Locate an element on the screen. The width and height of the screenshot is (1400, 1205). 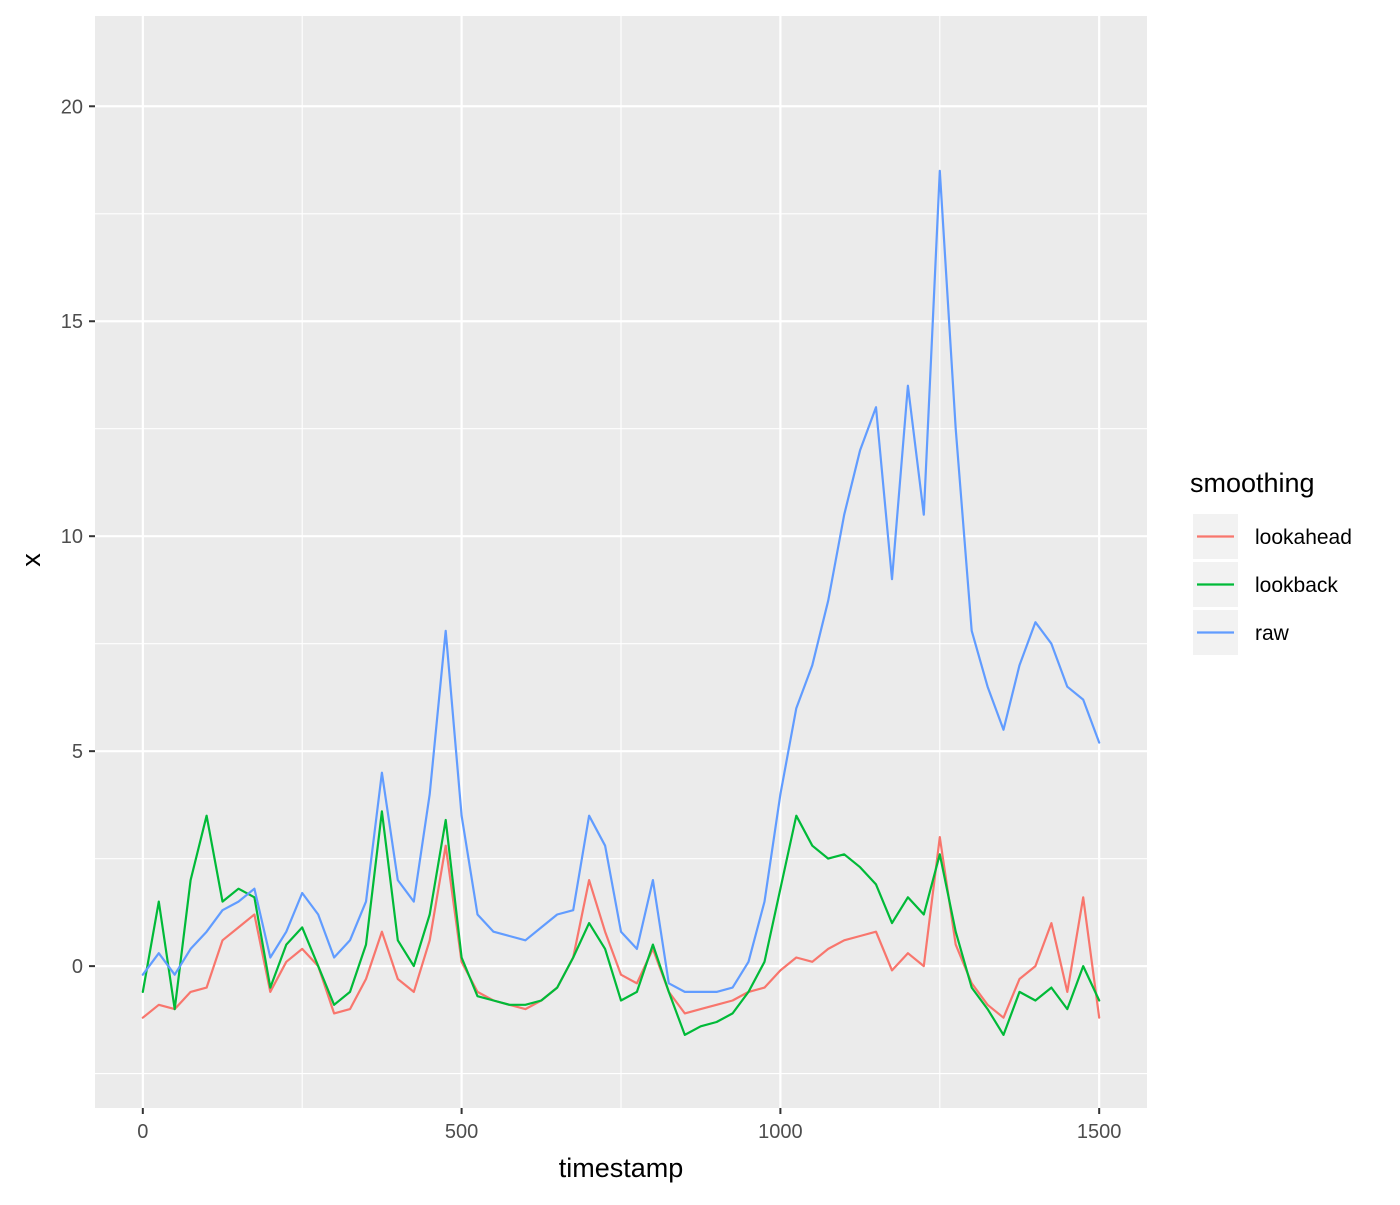
x-tick-label: 1500 is located at coordinates (1099, 1132).